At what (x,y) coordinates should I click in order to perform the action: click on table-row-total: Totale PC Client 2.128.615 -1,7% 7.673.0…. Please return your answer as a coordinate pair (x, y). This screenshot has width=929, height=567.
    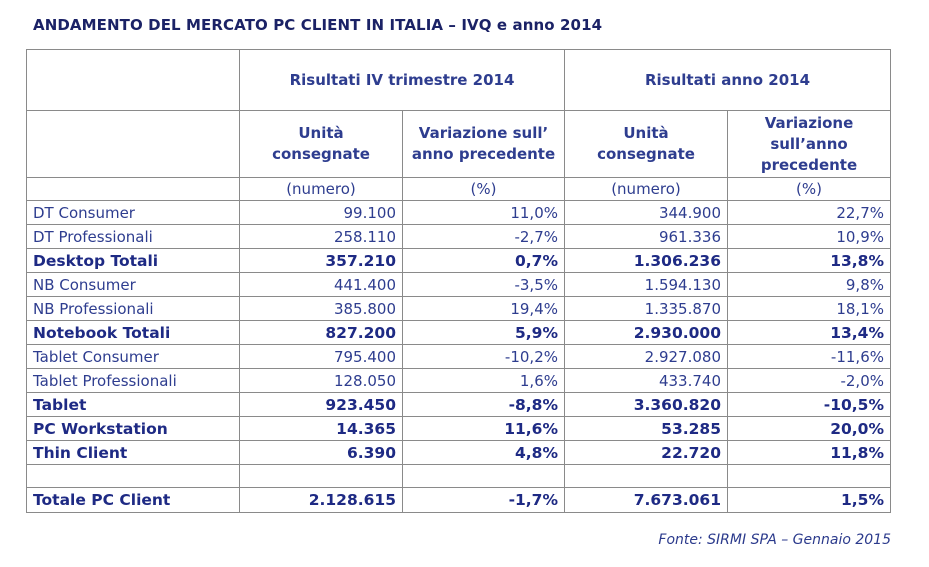
    Looking at the image, I should click on (458, 500).